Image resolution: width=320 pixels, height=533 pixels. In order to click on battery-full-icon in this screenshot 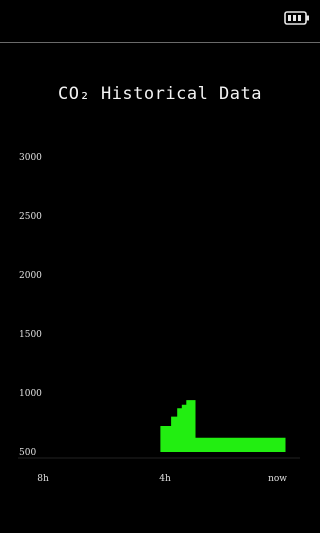, I will do `click(296, 18)`.